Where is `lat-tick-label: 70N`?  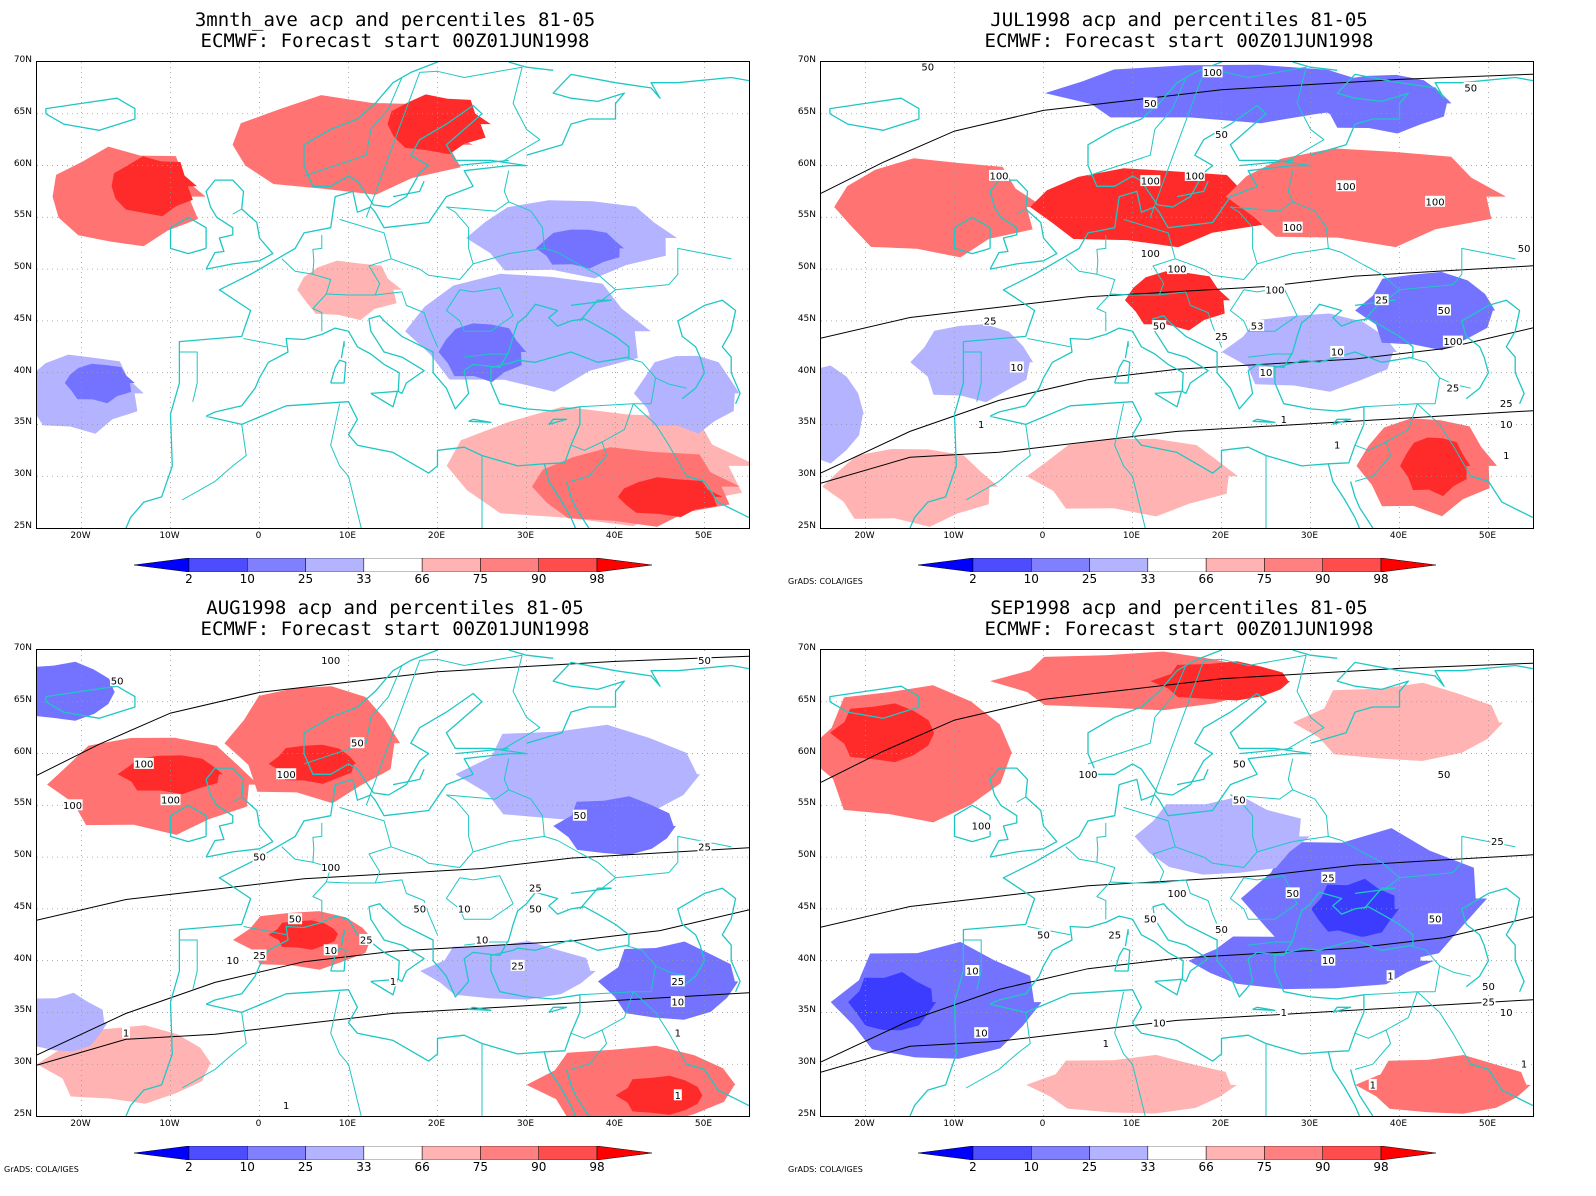 lat-tick-label: 70N is located at coordinates (806, 60).